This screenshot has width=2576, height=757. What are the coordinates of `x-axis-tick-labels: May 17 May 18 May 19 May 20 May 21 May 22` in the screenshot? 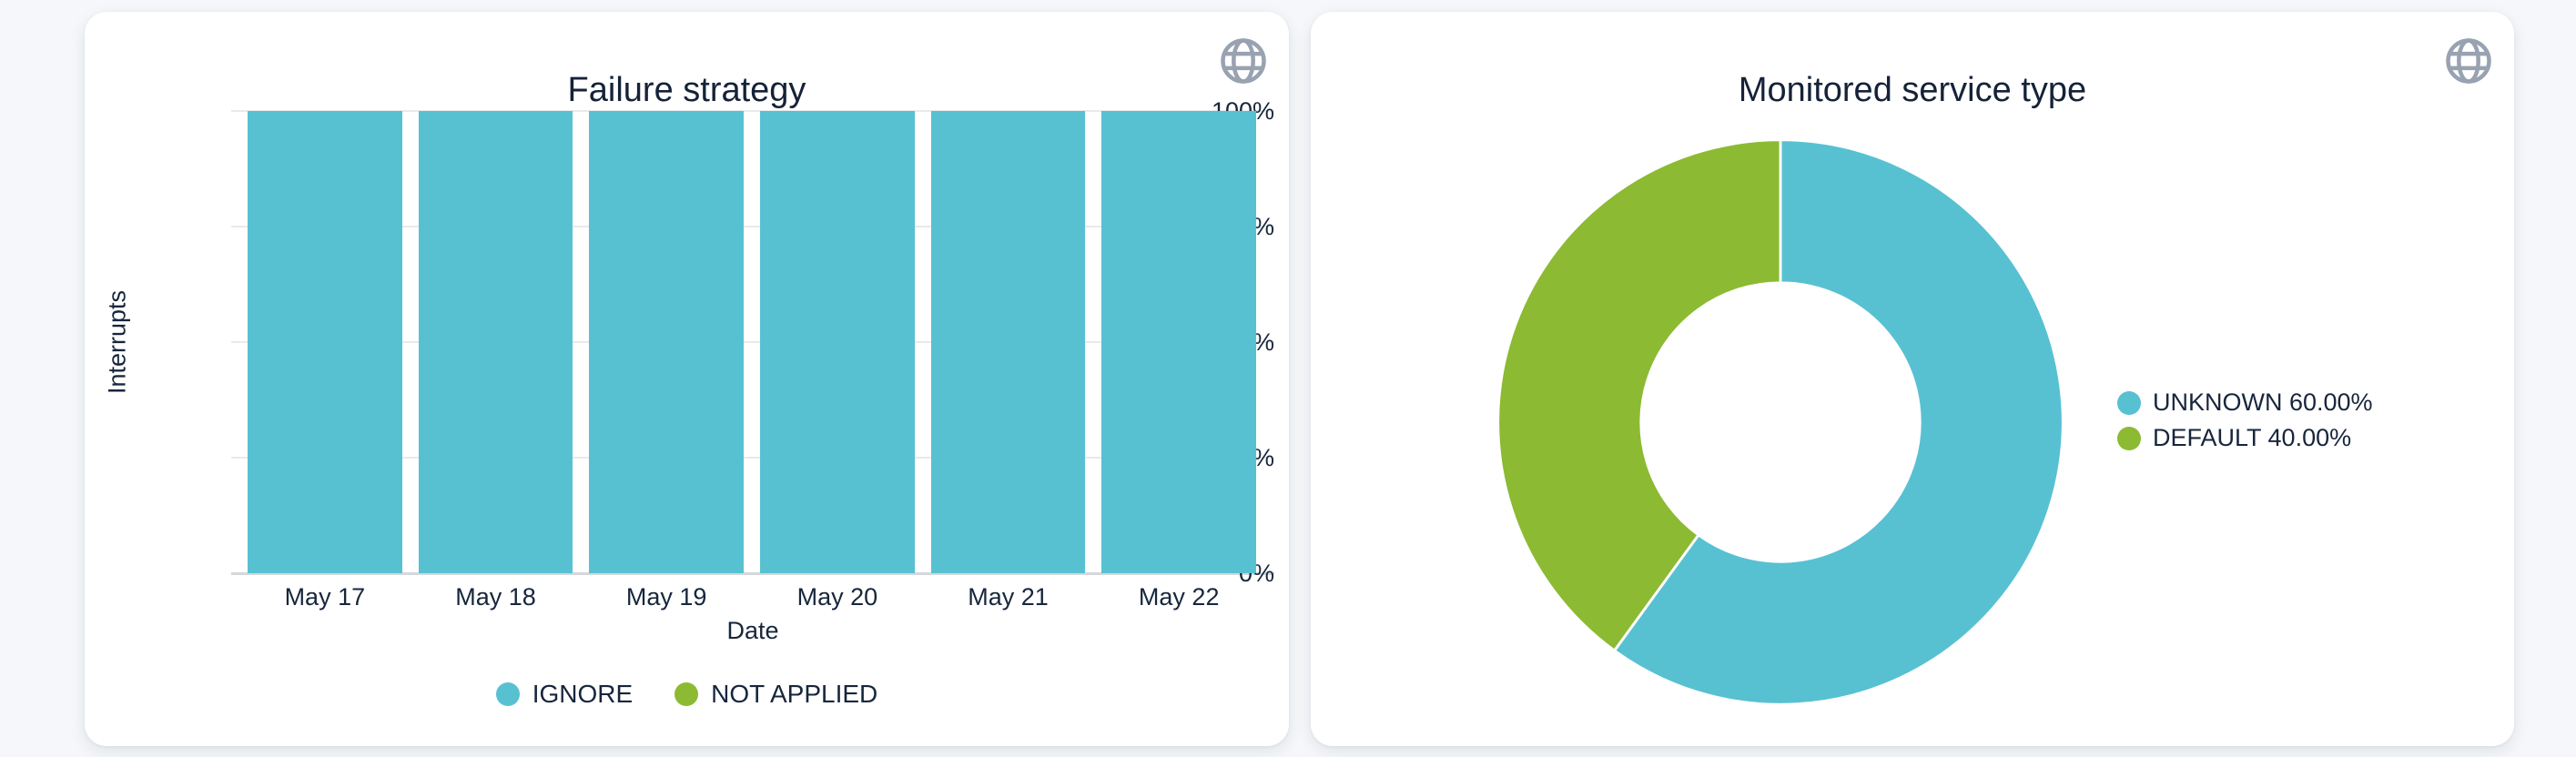 It's located at (752, 597).